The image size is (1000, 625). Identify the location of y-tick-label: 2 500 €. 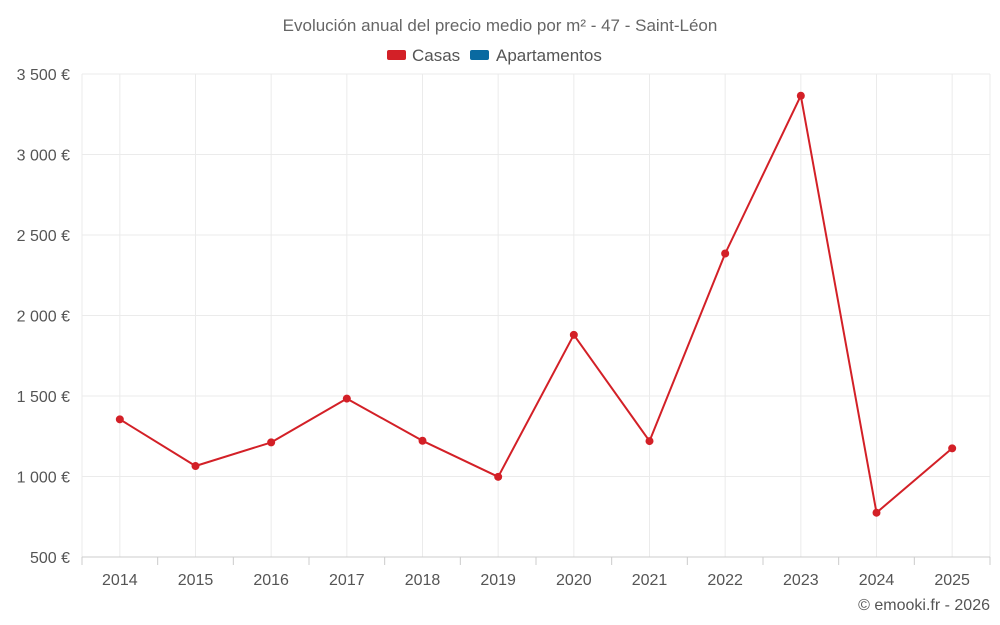
(43, 236).